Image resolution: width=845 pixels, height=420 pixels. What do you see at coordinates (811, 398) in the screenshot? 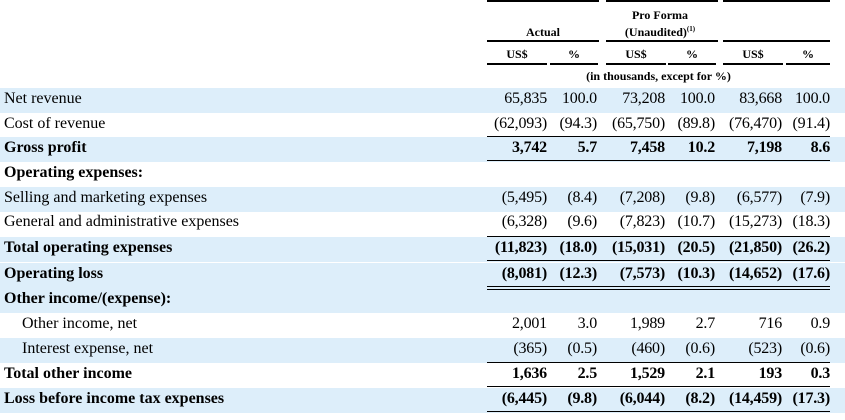
I see `cell: (17.3)` at bounding box center [811, 398].